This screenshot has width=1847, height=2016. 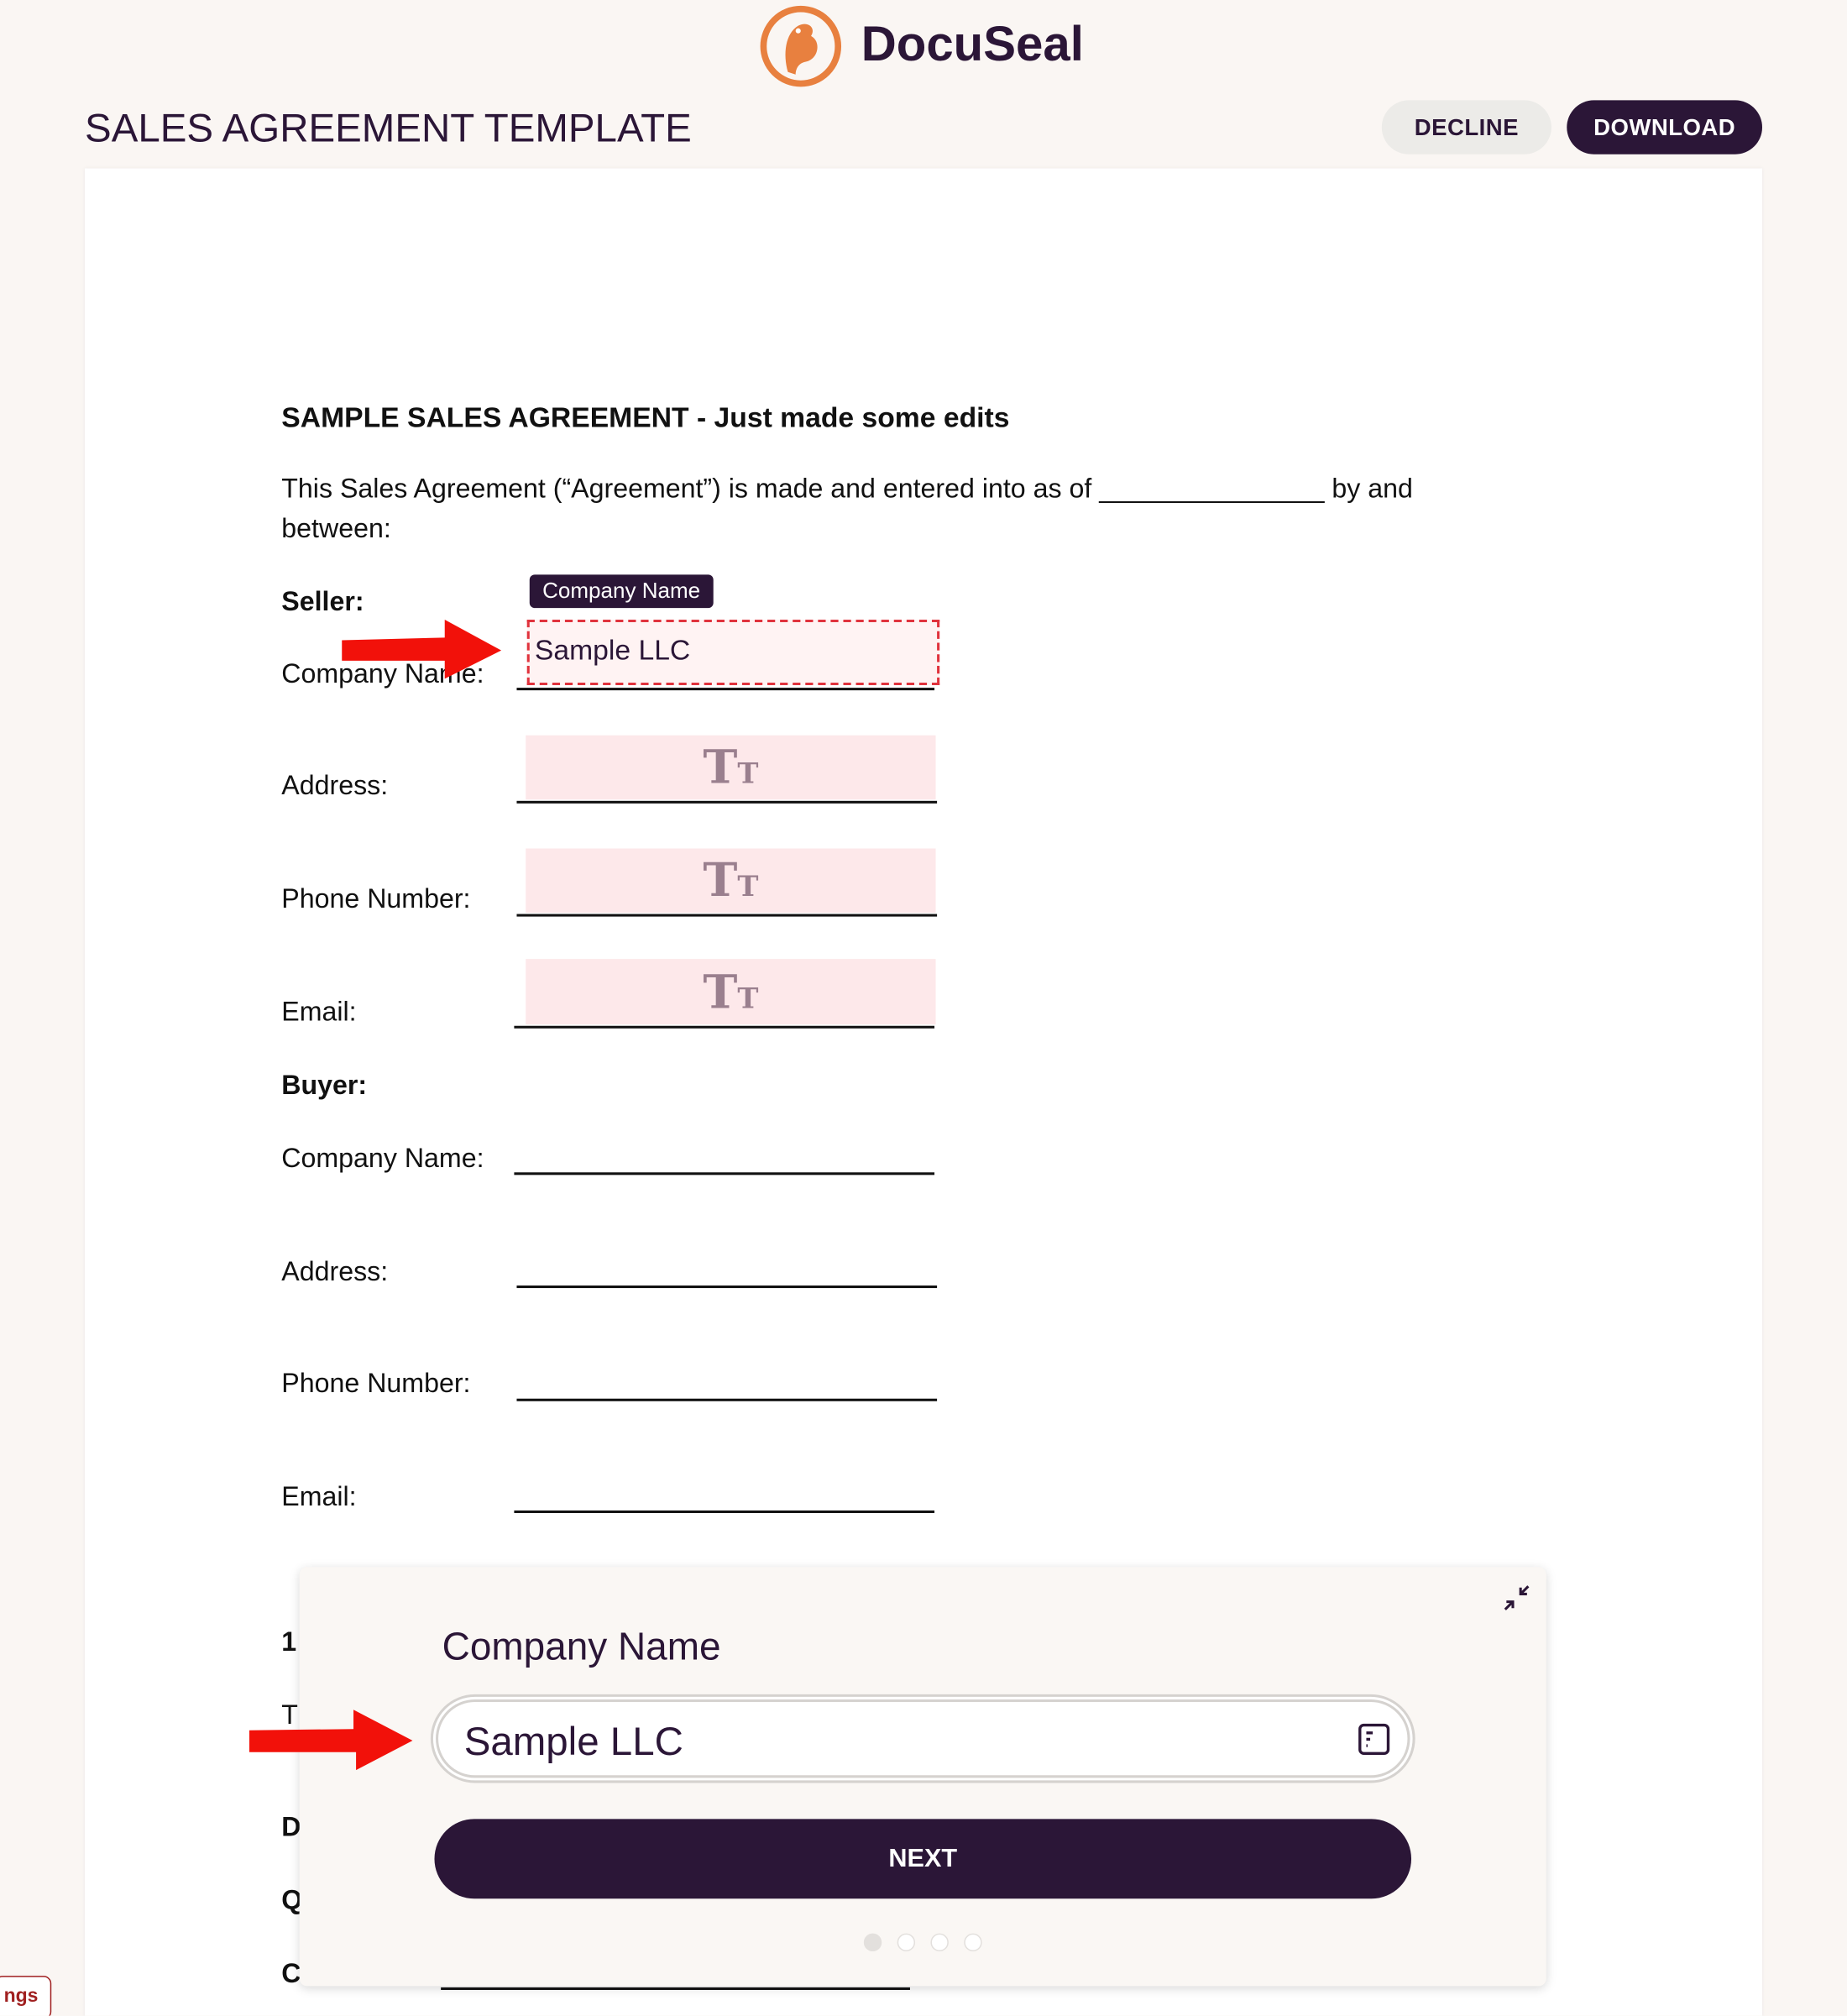 I want to click on email-field: TT, so click(x=731, y=992).